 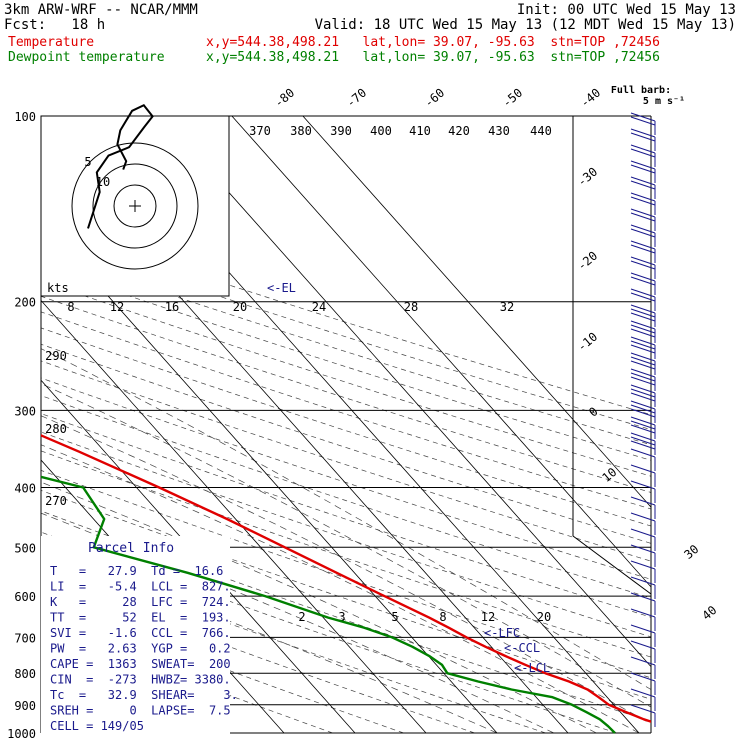 I want to click on barb-legend-title: Full barb:, so click(x=641, y=90).